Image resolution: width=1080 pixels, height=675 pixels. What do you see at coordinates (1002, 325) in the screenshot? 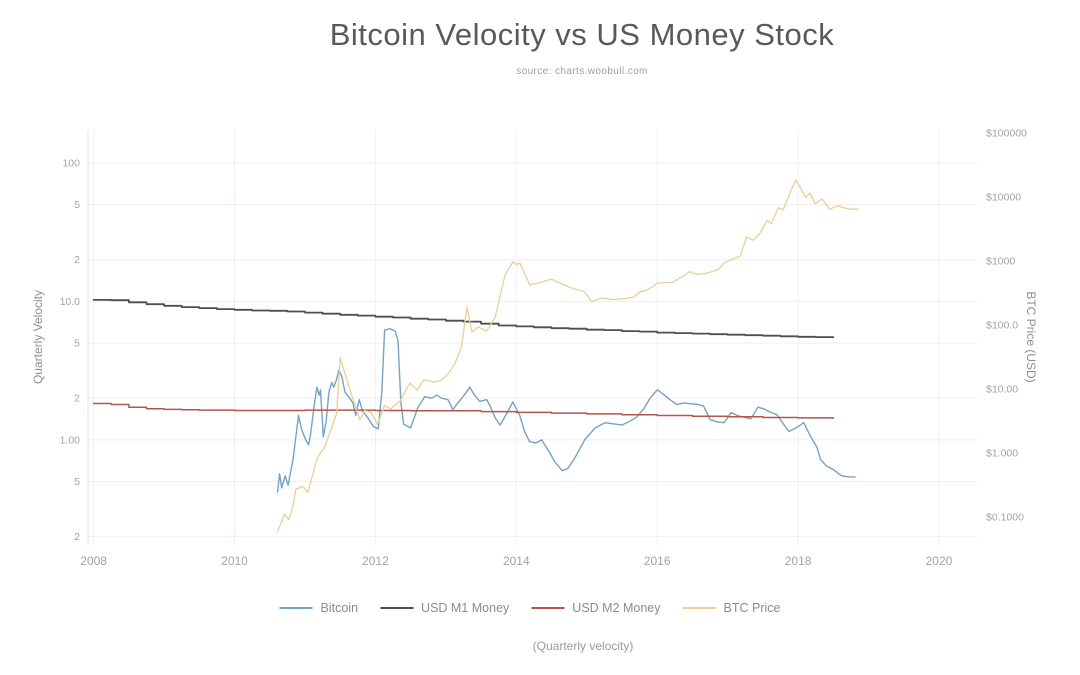
I see `right-tick-label: $100.0` at bounding box center [1002, 325].